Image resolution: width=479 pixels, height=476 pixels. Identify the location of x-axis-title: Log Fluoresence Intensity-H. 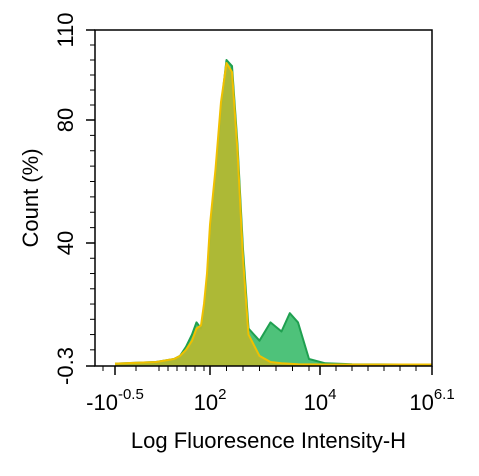
(268, 440).